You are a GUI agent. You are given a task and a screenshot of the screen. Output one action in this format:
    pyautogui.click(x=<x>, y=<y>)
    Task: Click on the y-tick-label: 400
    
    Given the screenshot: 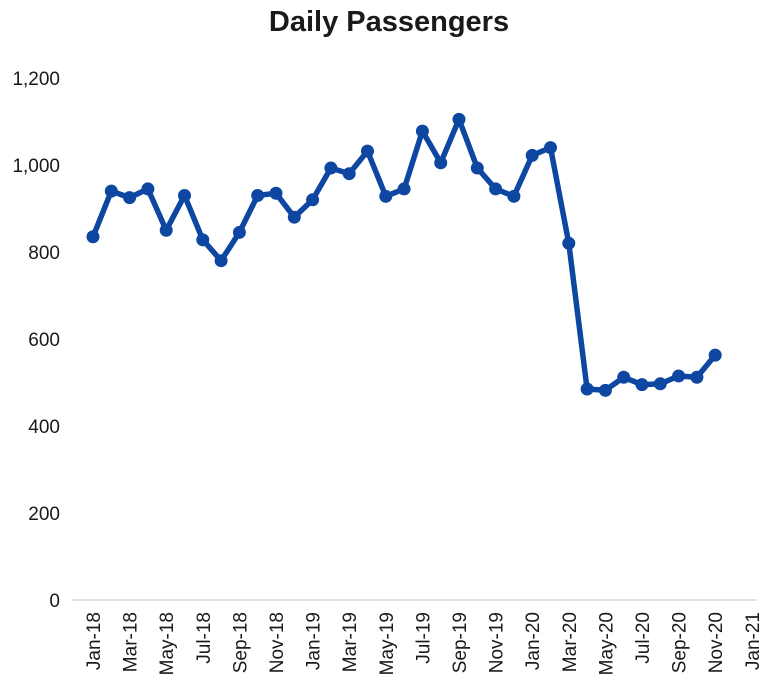 What is the action you would take?
    pyautogui.click(x=44, y=427)
    